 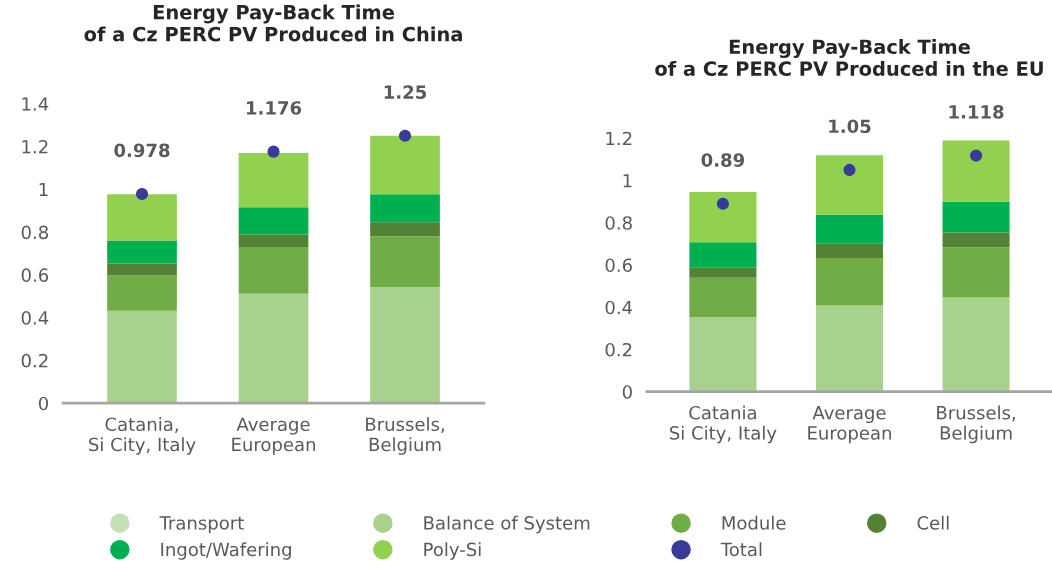 I want to click on legend-label: Module, so click(x=754, y=522).